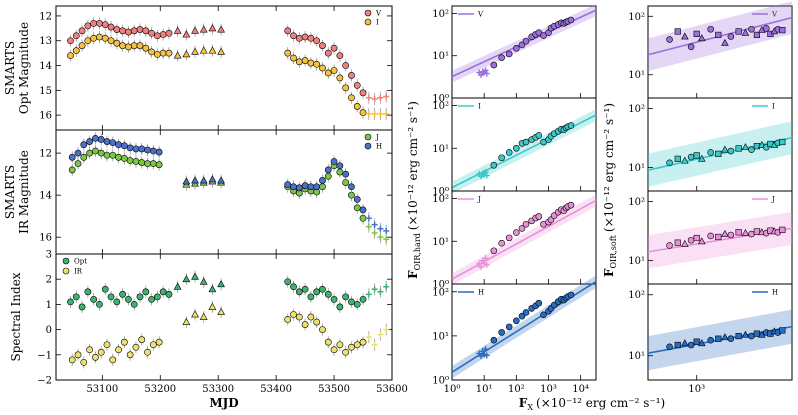  Describe the element at coordinates (413, 165) in the screenshot. I see `foir-hard-ylabel-units: (×10⁻¹² erg cm⁻² s⁻¹)` at that location.